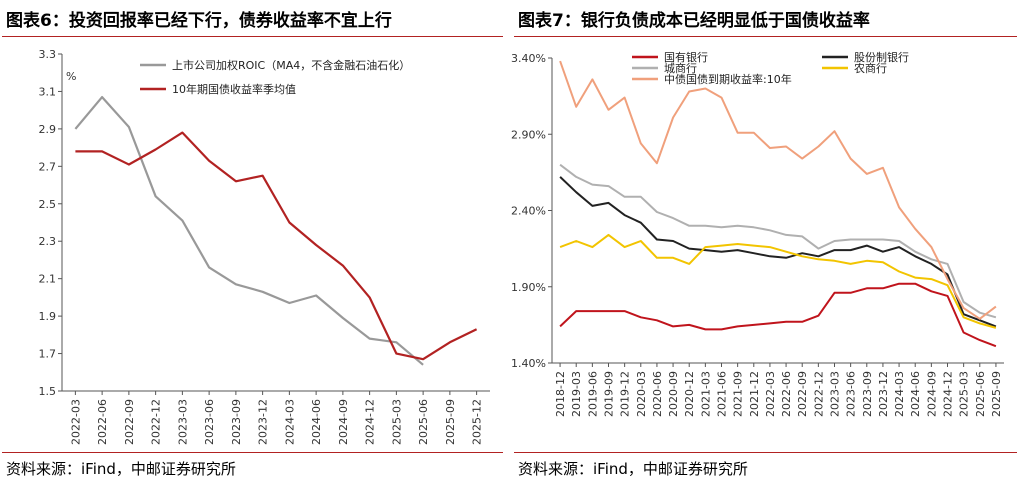 Image resolution: width=1019 pixels, height=492 pixels. What do you see at coordinates (48, 166) in the screenshot?
I see `y-tick-label: 2.7` at bounding box center [48, 166].